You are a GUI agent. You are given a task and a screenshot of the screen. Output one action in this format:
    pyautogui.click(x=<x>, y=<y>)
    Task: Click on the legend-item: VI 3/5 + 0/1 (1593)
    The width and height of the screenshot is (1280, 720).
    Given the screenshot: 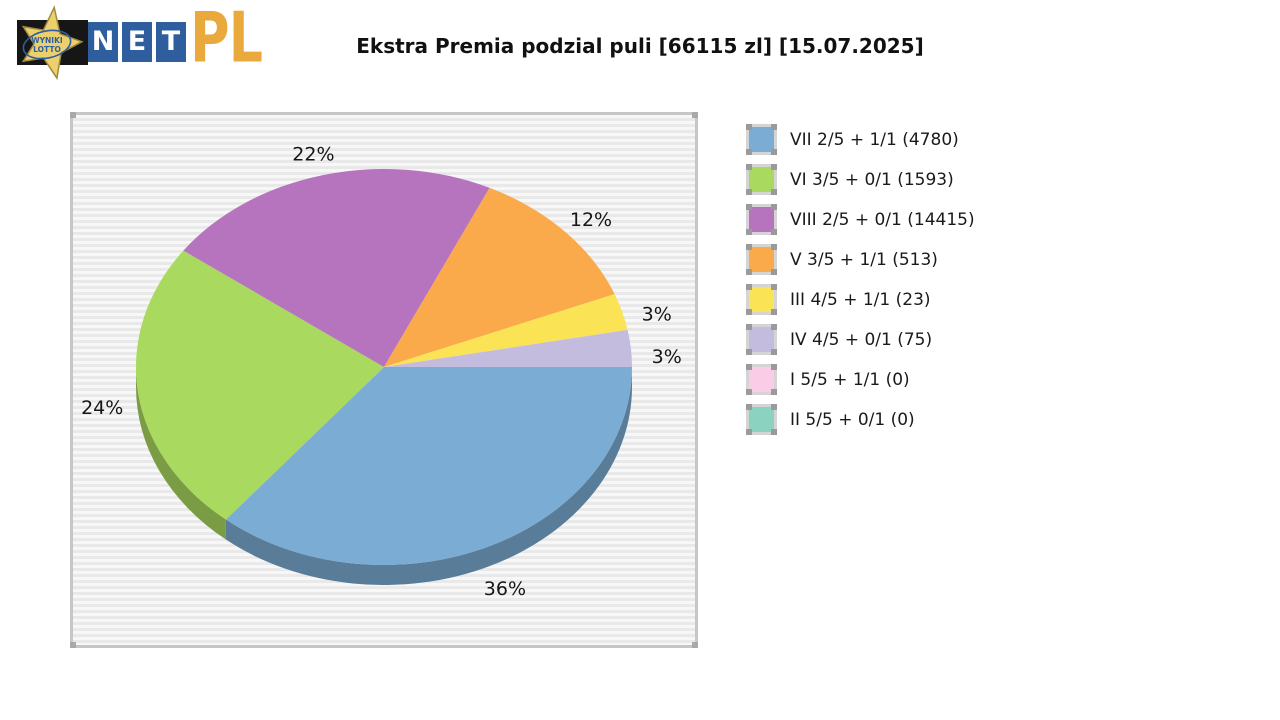 What is the action you would take?
    pyautogui.click(x=860, y=179)
    